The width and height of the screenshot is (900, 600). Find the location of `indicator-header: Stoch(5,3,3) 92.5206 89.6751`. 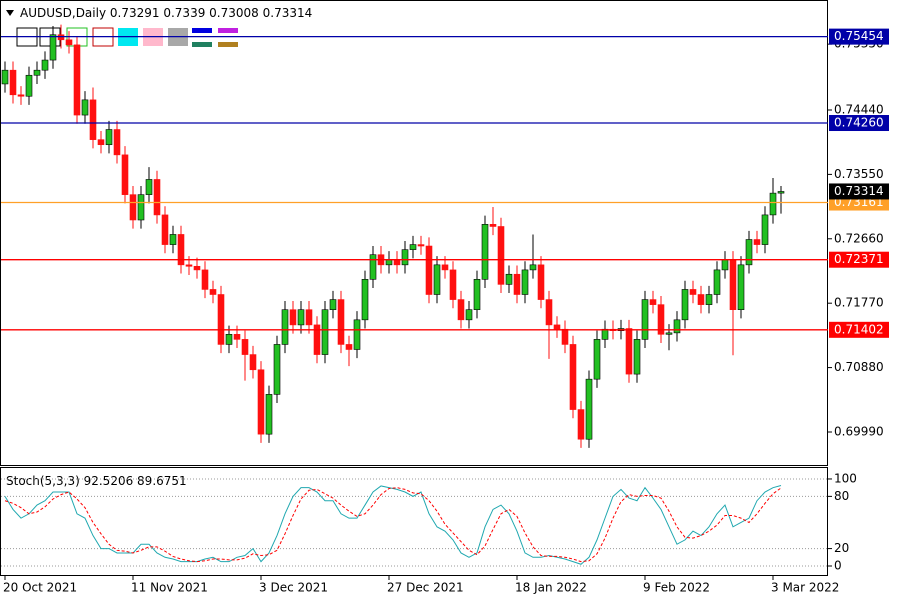

indicator-header: Stoch(5,3,3) 92.5206 89.6751 is located at coordinates (96, 481).